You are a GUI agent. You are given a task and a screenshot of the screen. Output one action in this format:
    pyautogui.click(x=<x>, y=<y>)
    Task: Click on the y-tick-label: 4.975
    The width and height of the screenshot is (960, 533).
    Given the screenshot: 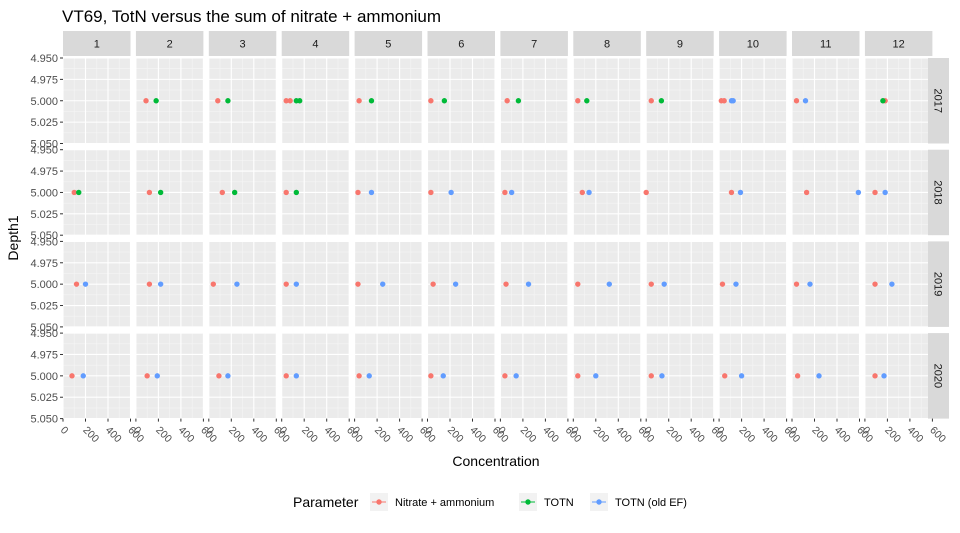 What is the action you would take?
    pyautogui.click(x=44, y=172)
    